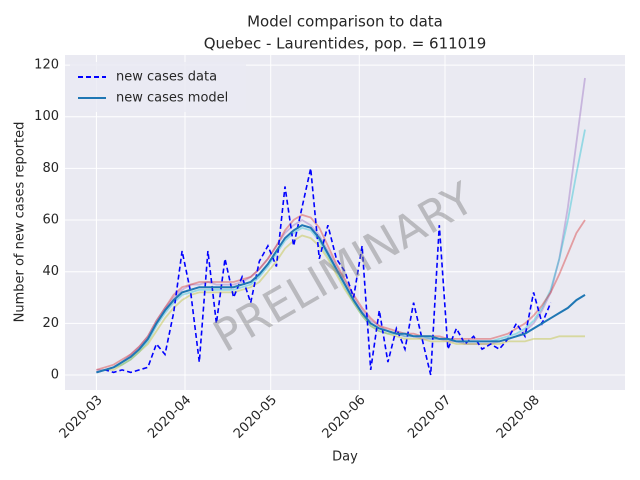  What do you see at coordinates (55, 375) in the screenshot?
I see `y-tick-label: 0` at bounding box center [55, 375].